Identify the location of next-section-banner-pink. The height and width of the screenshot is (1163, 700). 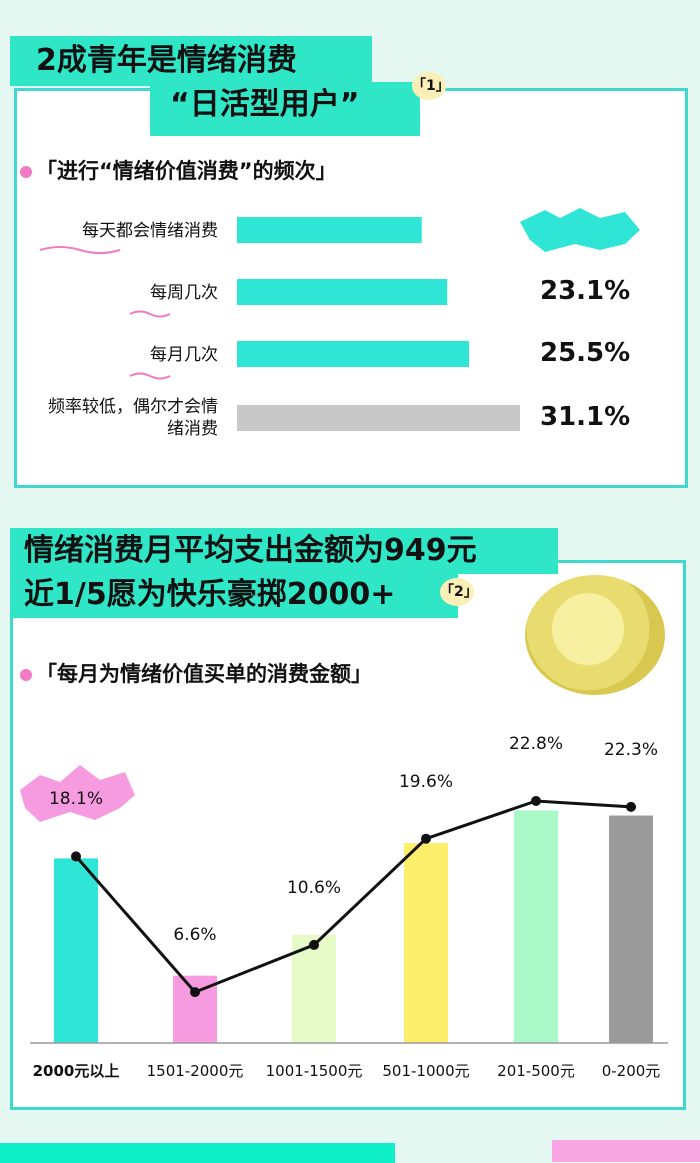
(626, 1151).